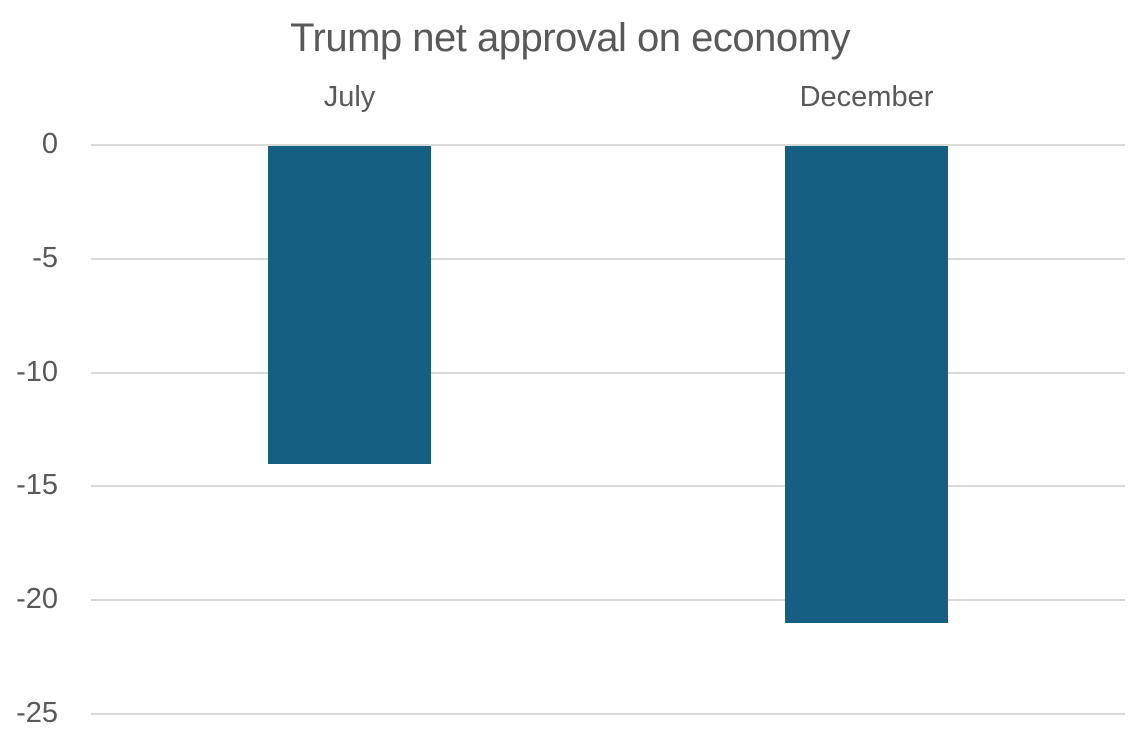 Image resolution: width=1140 pixels, height=740 pixels. What do you see at coordinates (37, 485) in the screenshot?
I see `y-axis-tick-label: -15` at bounding box center [37, 485].